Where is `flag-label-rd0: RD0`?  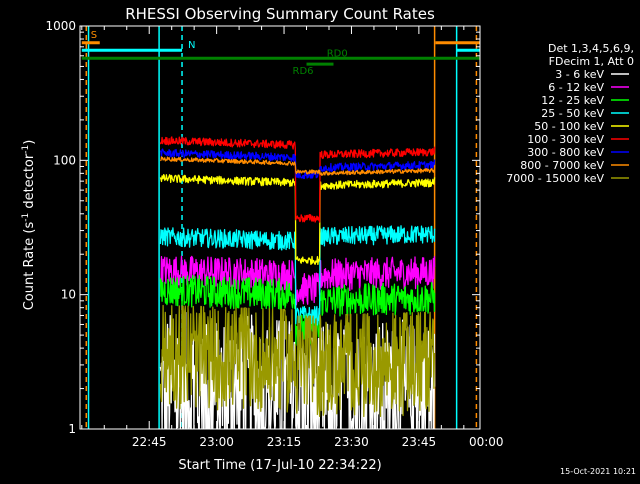
flag-label-rd0: RD0 is located at coordinates (337, 53).